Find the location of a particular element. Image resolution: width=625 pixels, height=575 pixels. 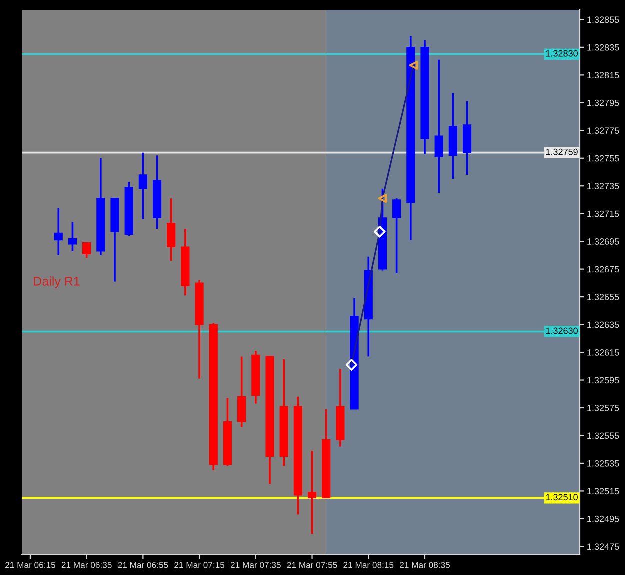

y-tick-label: 1.32695 is located at coordinates (604, 241).